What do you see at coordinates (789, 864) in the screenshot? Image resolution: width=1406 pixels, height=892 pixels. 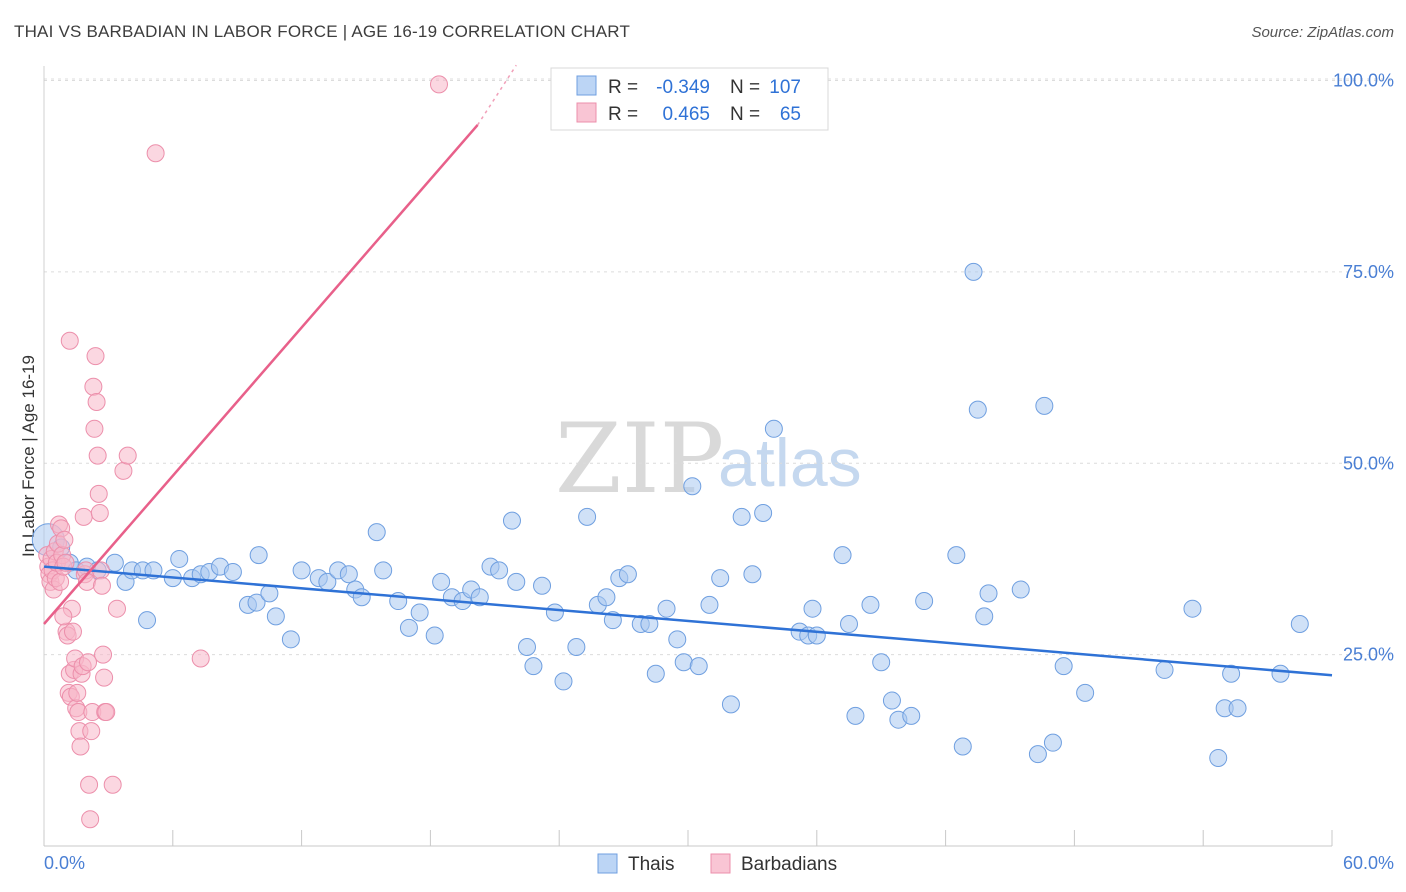 I see `series-legend-barbadians: Barbadians` at bounding box center [789, 864].